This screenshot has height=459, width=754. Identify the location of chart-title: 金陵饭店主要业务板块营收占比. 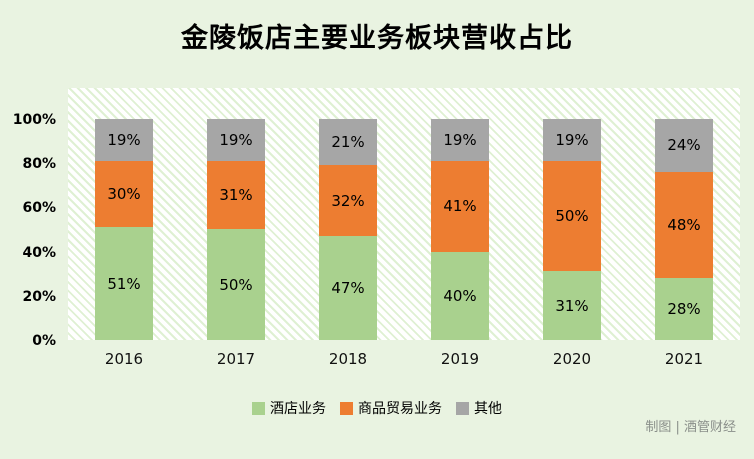
(377, 38).